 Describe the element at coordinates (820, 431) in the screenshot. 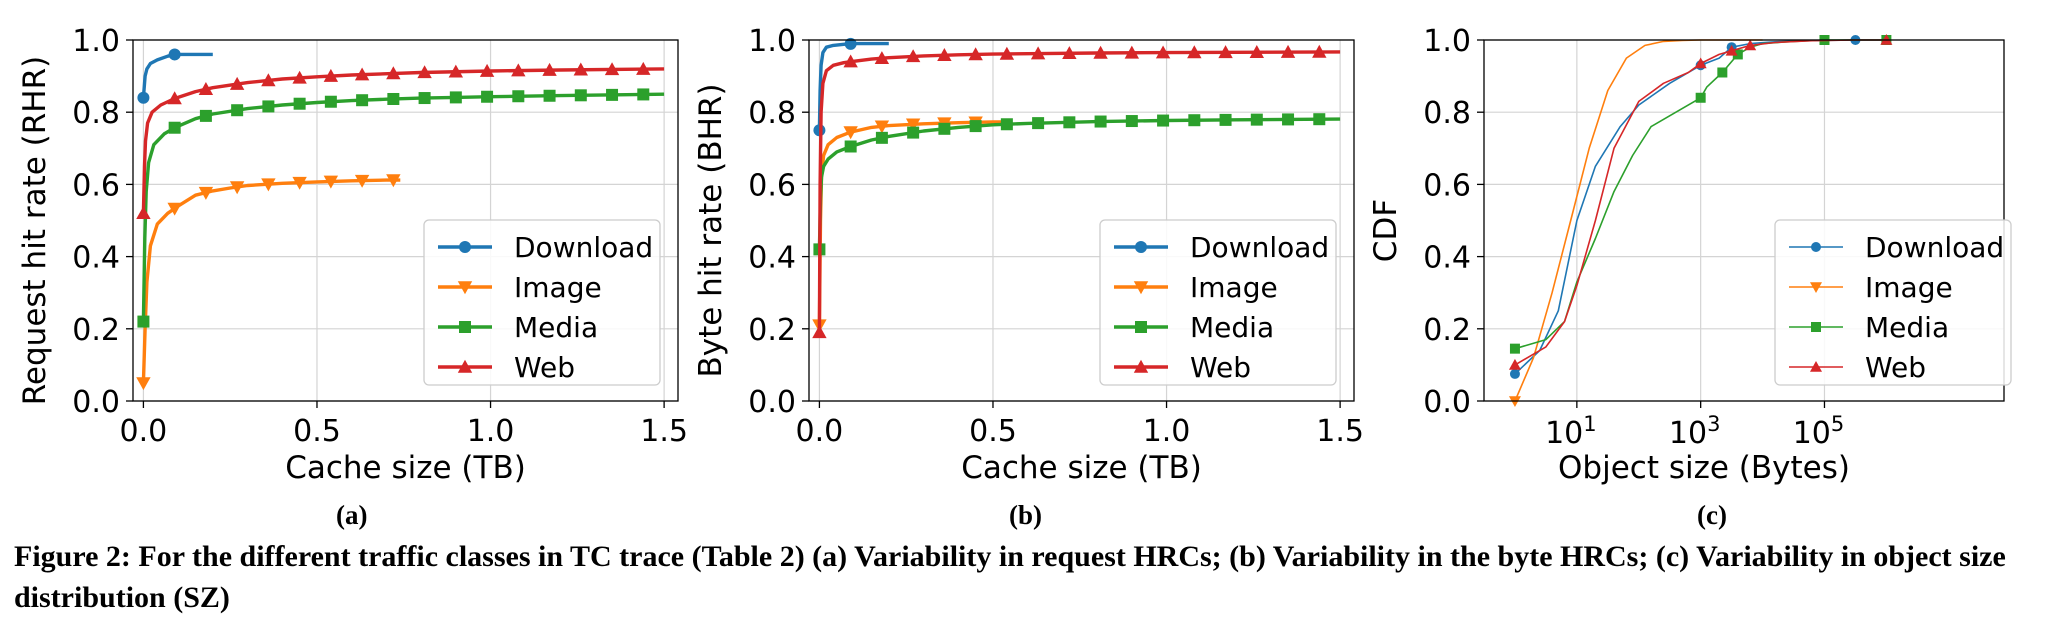

I see `x-tick-label: 0.0` at that location.